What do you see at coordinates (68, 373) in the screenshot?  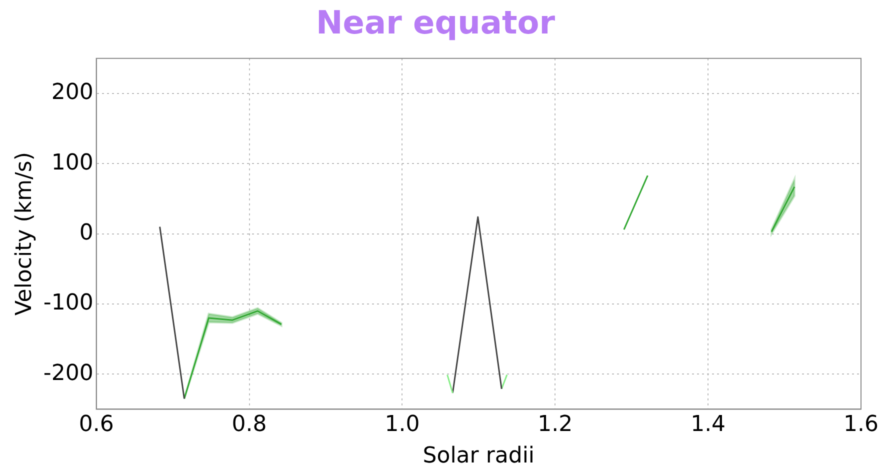 I see `y-tick-label: -200` at bounding box center [68, 373].